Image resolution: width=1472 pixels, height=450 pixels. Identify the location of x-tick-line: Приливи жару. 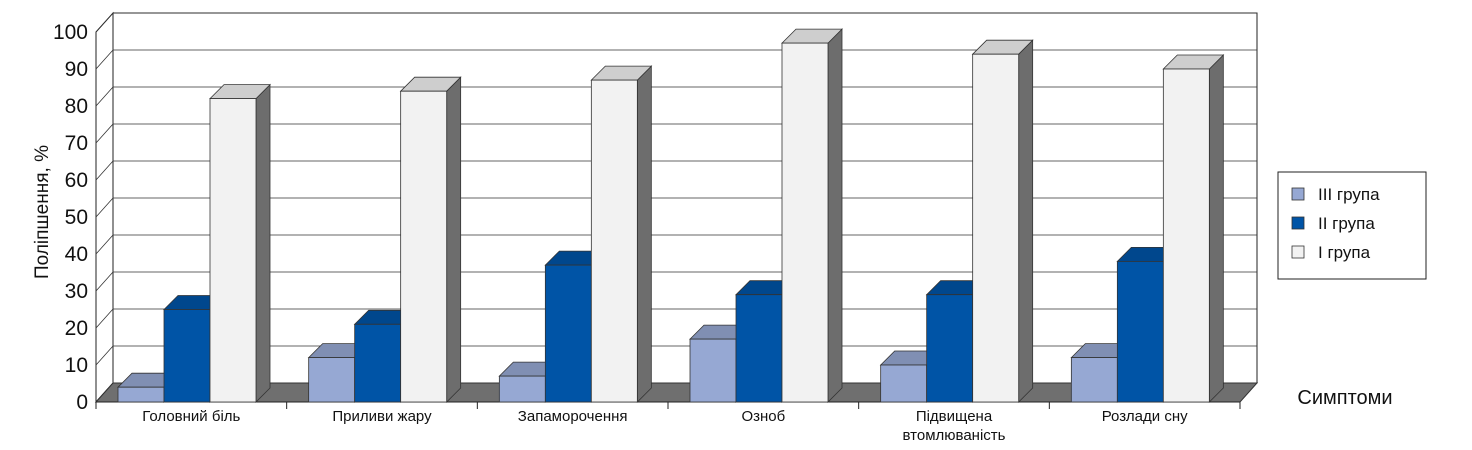
(382, 416).